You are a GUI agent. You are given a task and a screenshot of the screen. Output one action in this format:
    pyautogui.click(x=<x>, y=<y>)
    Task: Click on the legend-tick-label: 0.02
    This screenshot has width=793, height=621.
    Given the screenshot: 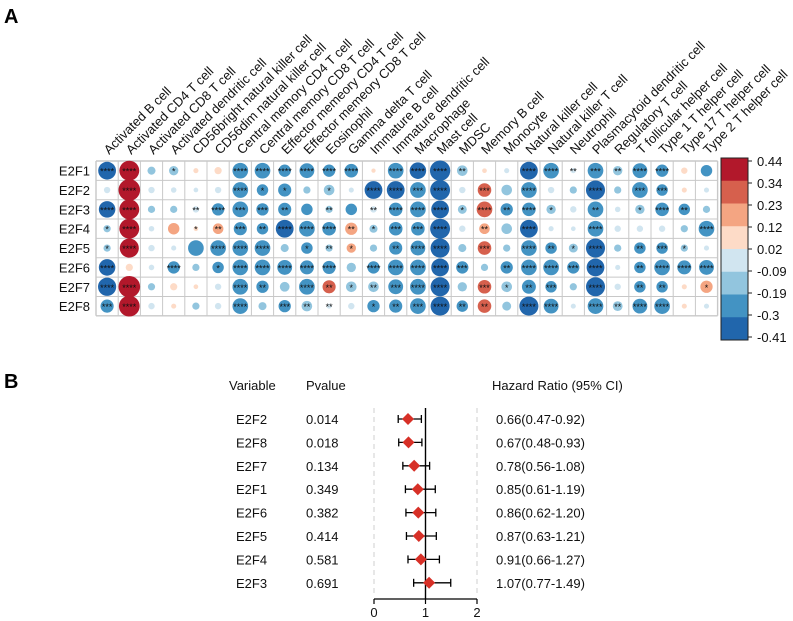 What is the action you would take?
    pyautogui.click(x=769, y=249)
    